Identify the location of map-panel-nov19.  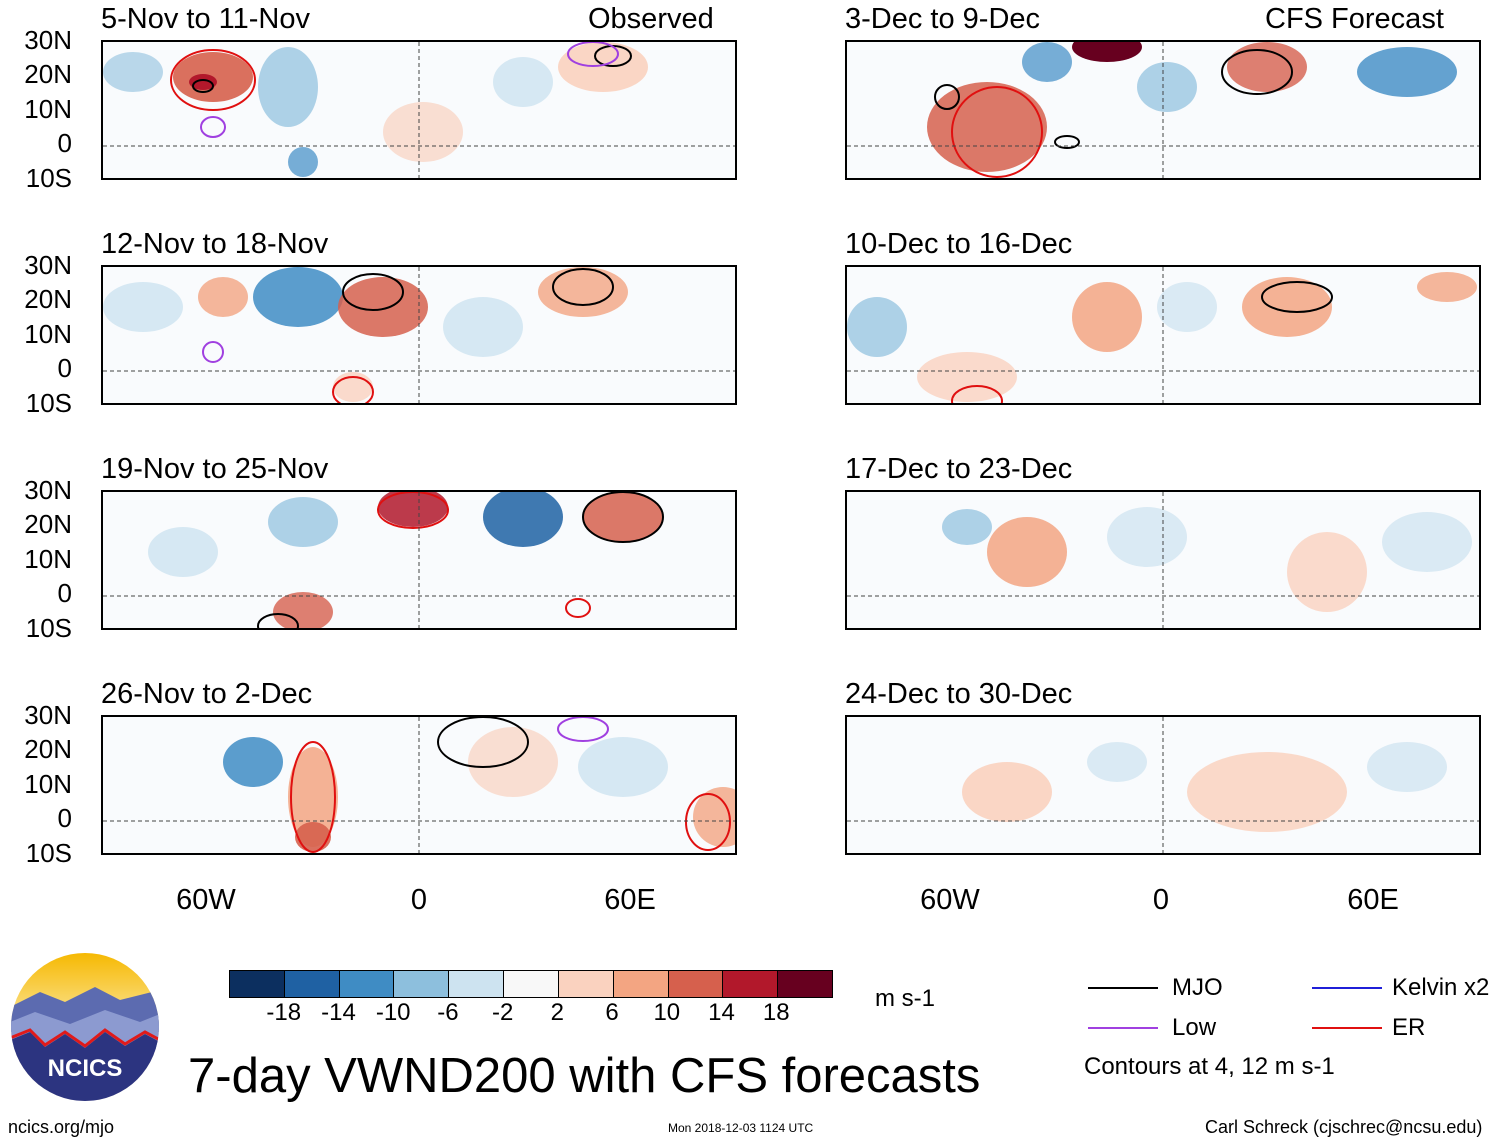
(419, 560).